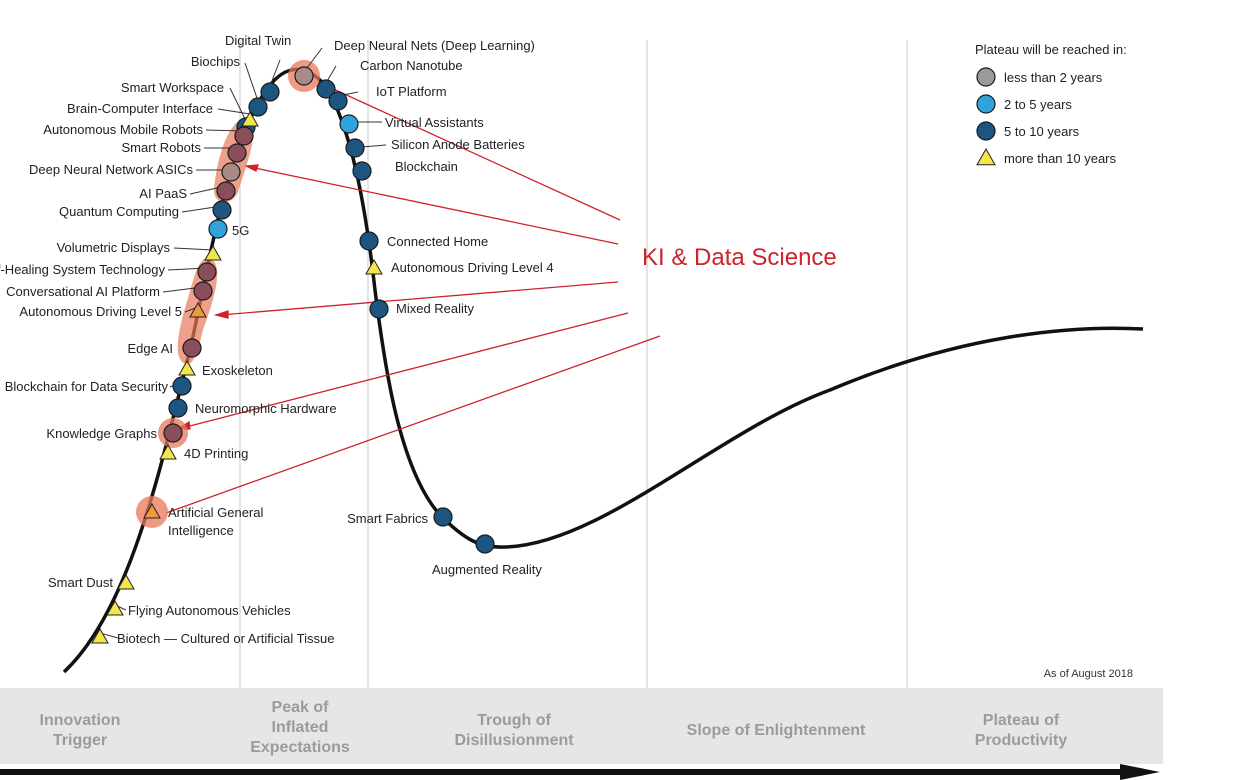 The width and height of the screenshot is (1250, 780). I want to click on time-axis-arrow-icon, so click(1140, 772).